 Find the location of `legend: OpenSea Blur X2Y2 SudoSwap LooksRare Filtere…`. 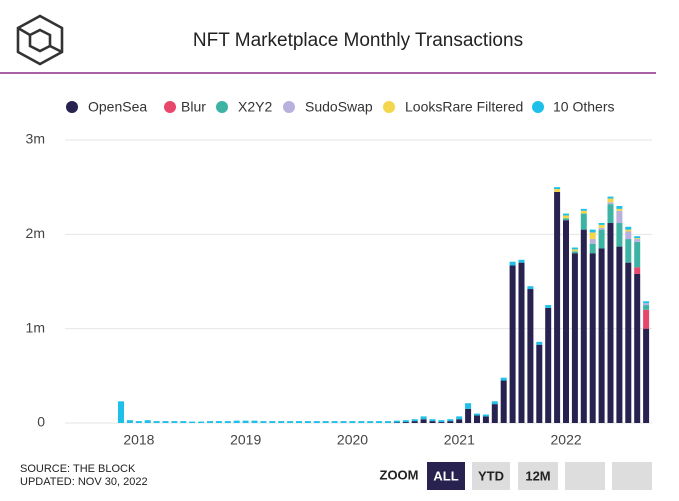

legend: OpenSea Blur X2Y2 SudoSwap LooksRare Filtere… is located at coordinates (340, 107).